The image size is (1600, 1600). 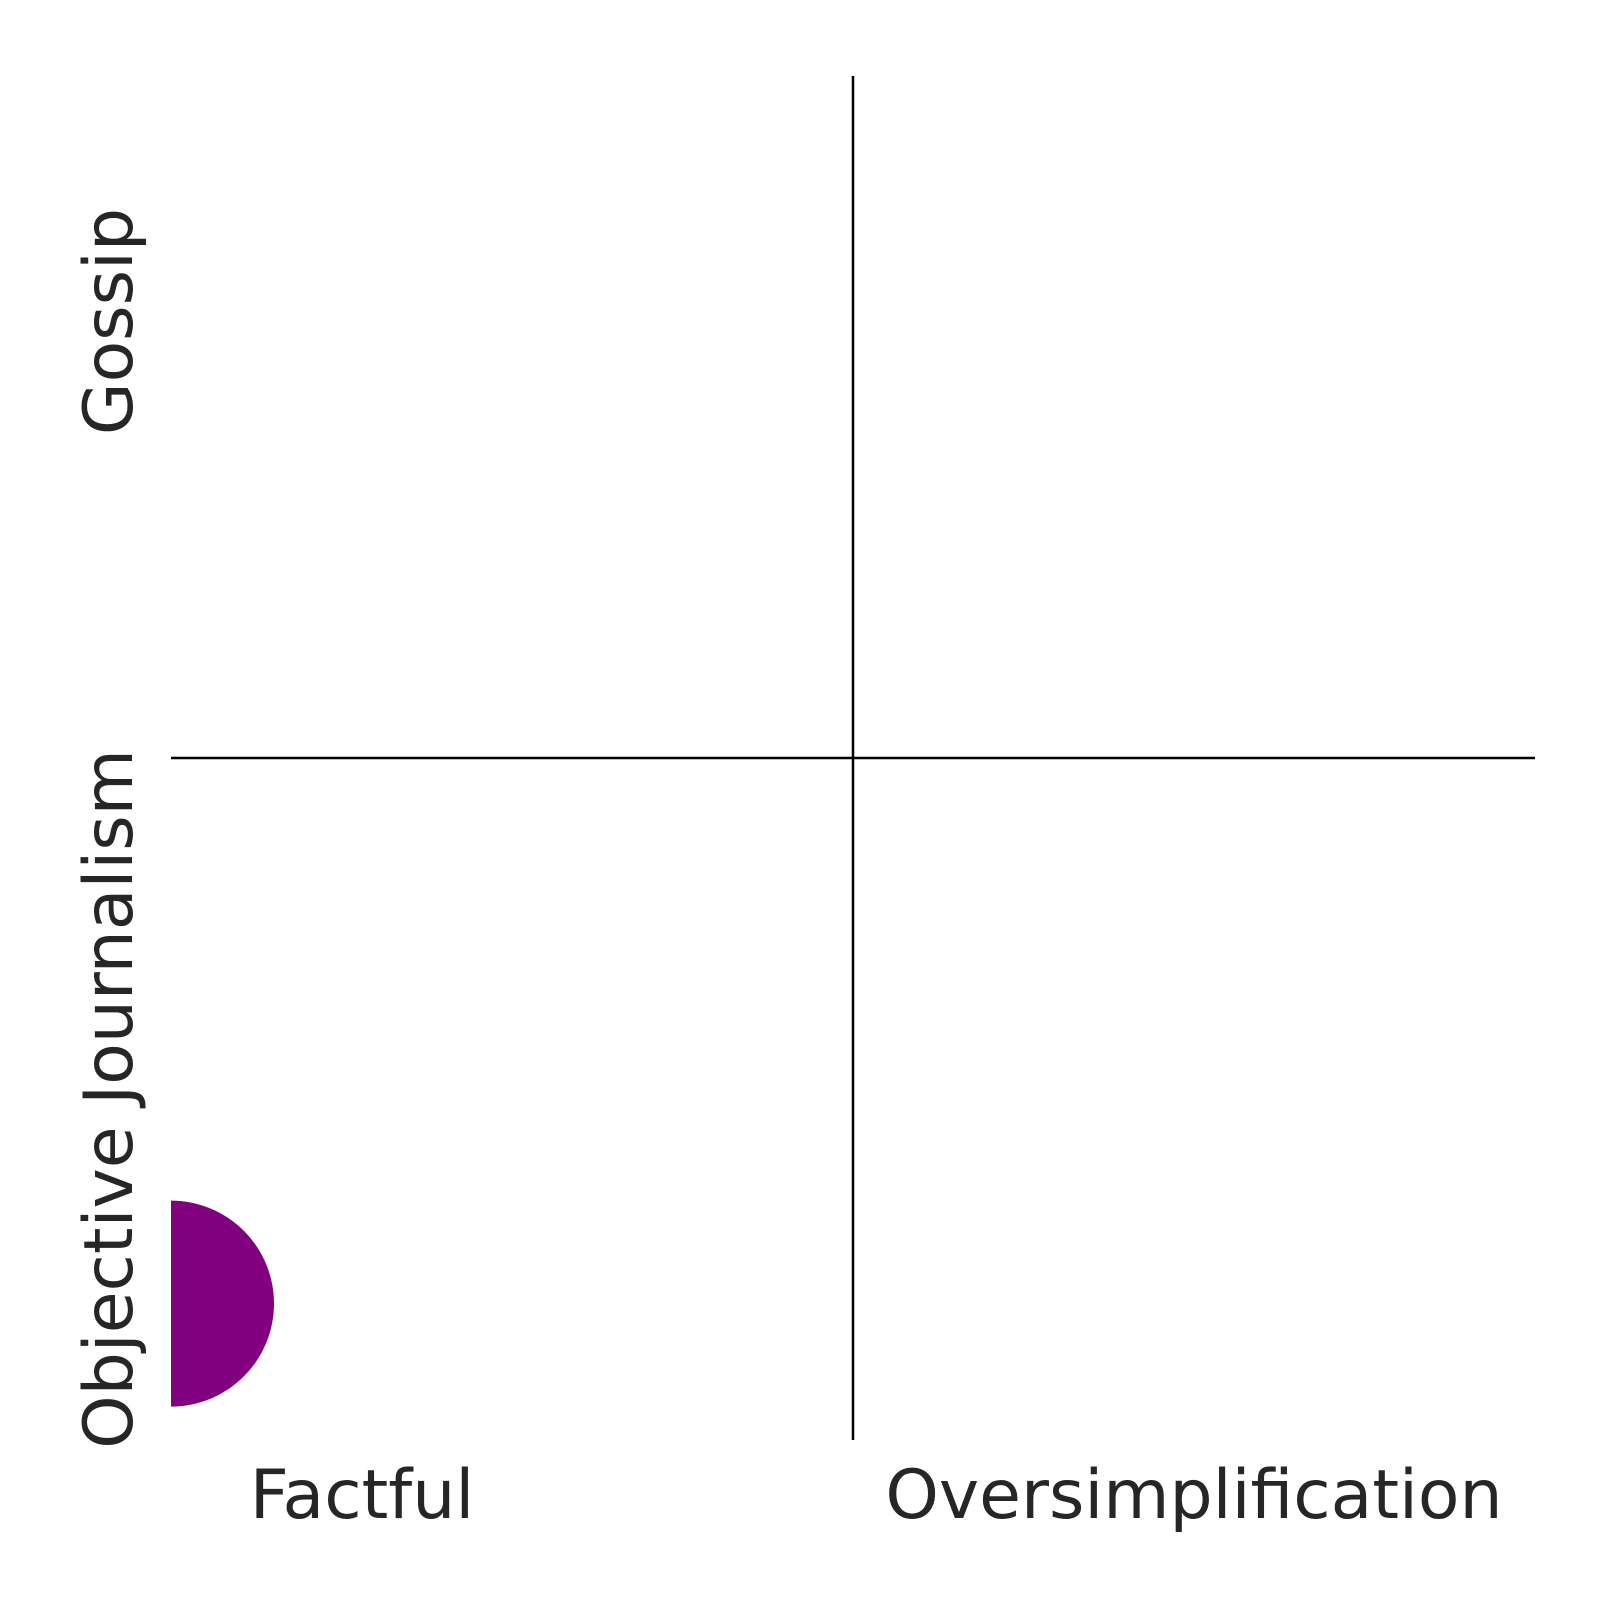 I want to click on x-tick-label-1: Factful, so click(x=362, y=1495).